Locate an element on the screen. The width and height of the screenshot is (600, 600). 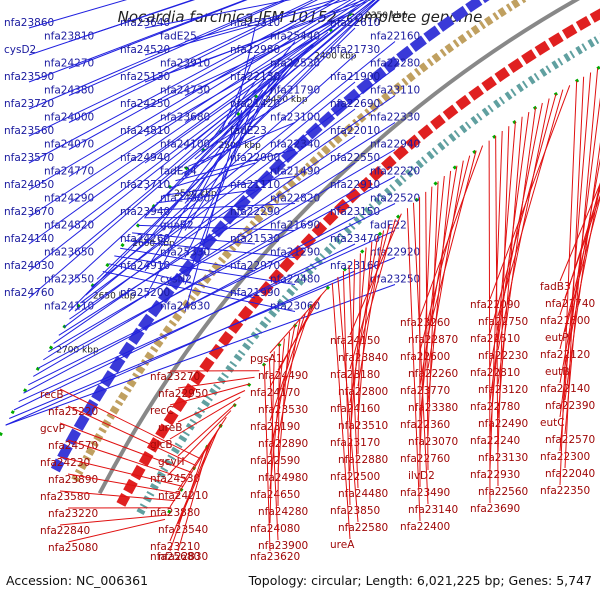
gene-label-reverse: nfa24570 is located at coordinates (73, 446).